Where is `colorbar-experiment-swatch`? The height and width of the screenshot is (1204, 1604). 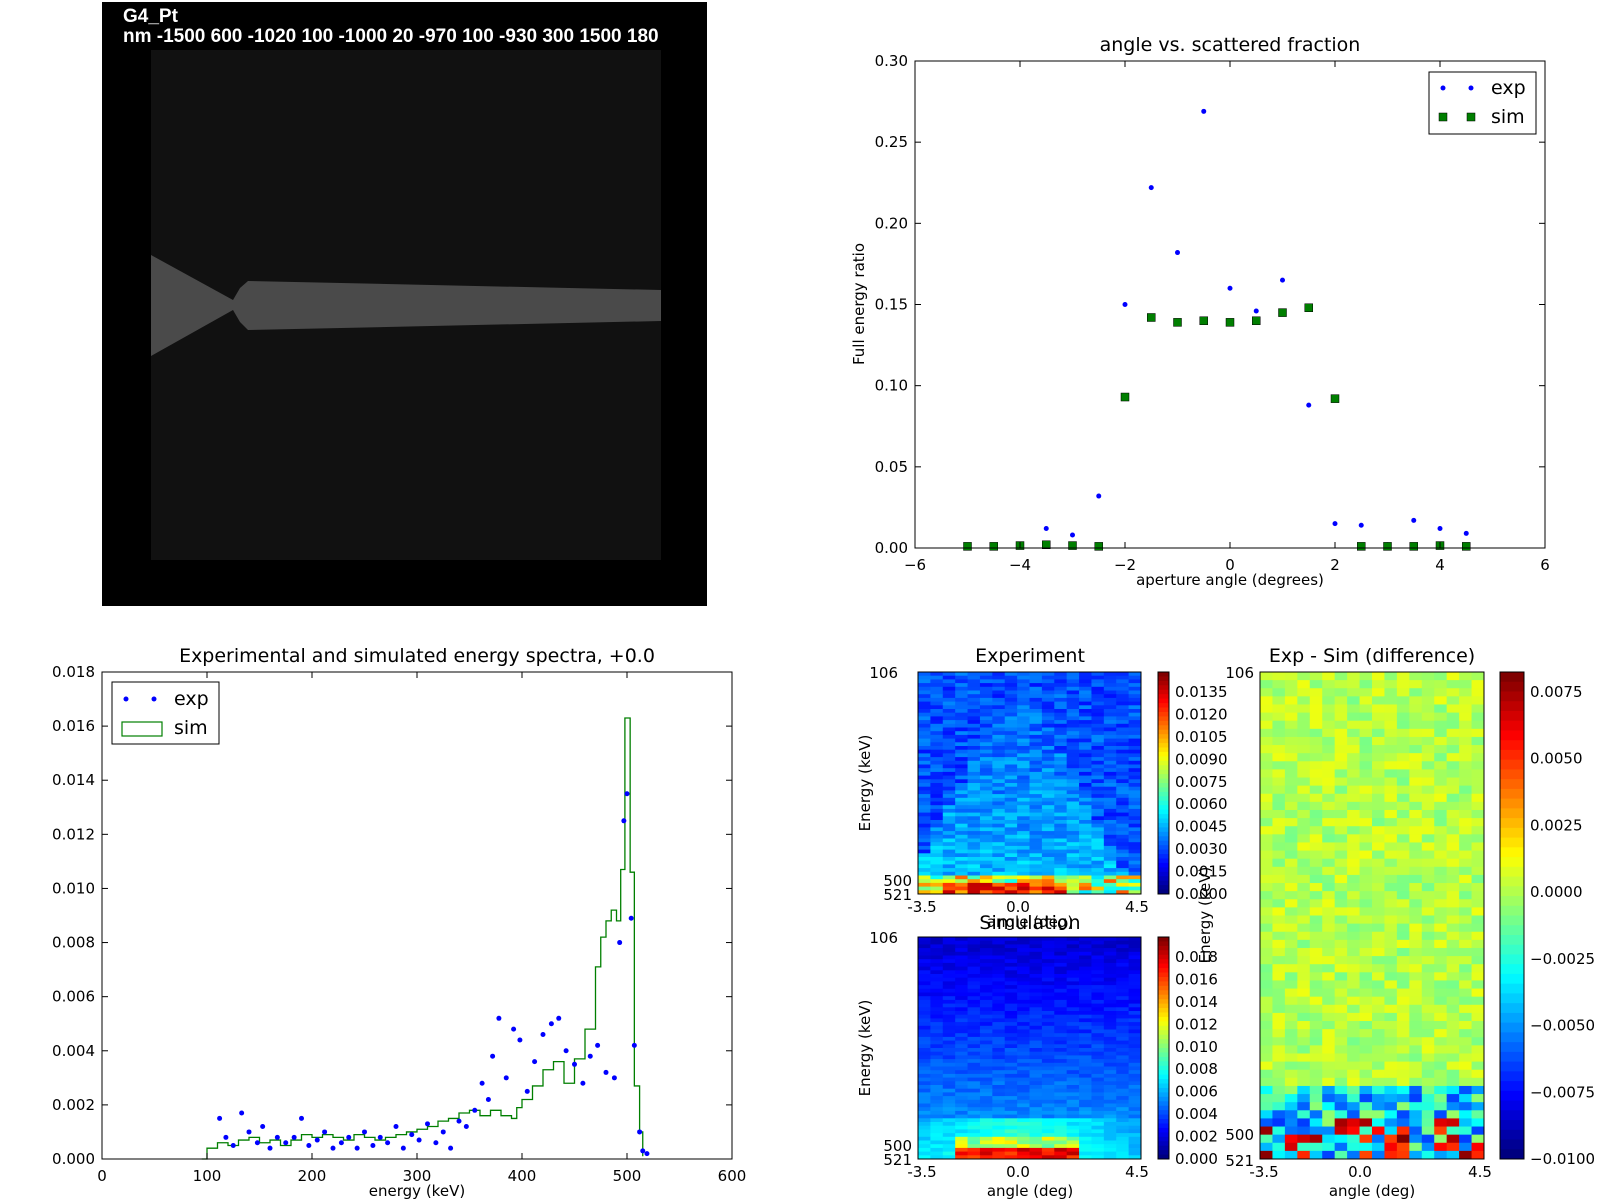 colorbar-experiment-swatch is located at coordinates (1163, 674).